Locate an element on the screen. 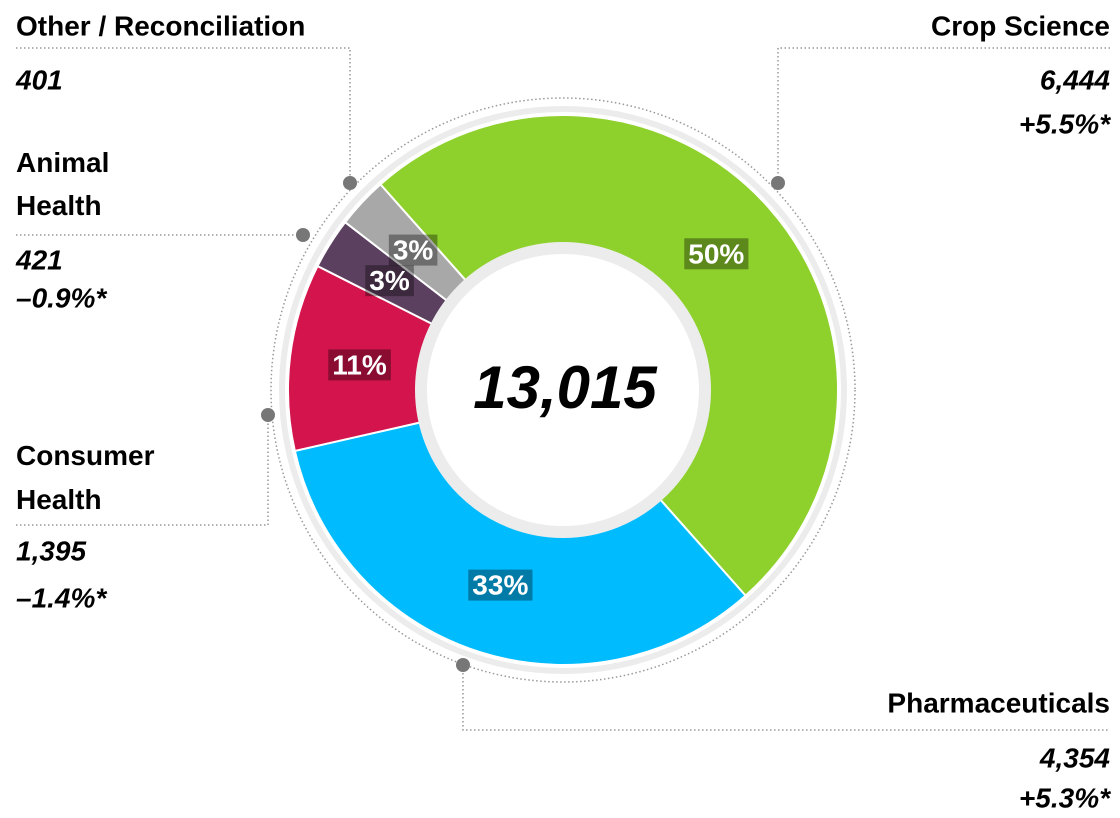 The height and width of the screenshot is (818, 1120). category-name: Consumer Health is located at coordinates (89, 477).